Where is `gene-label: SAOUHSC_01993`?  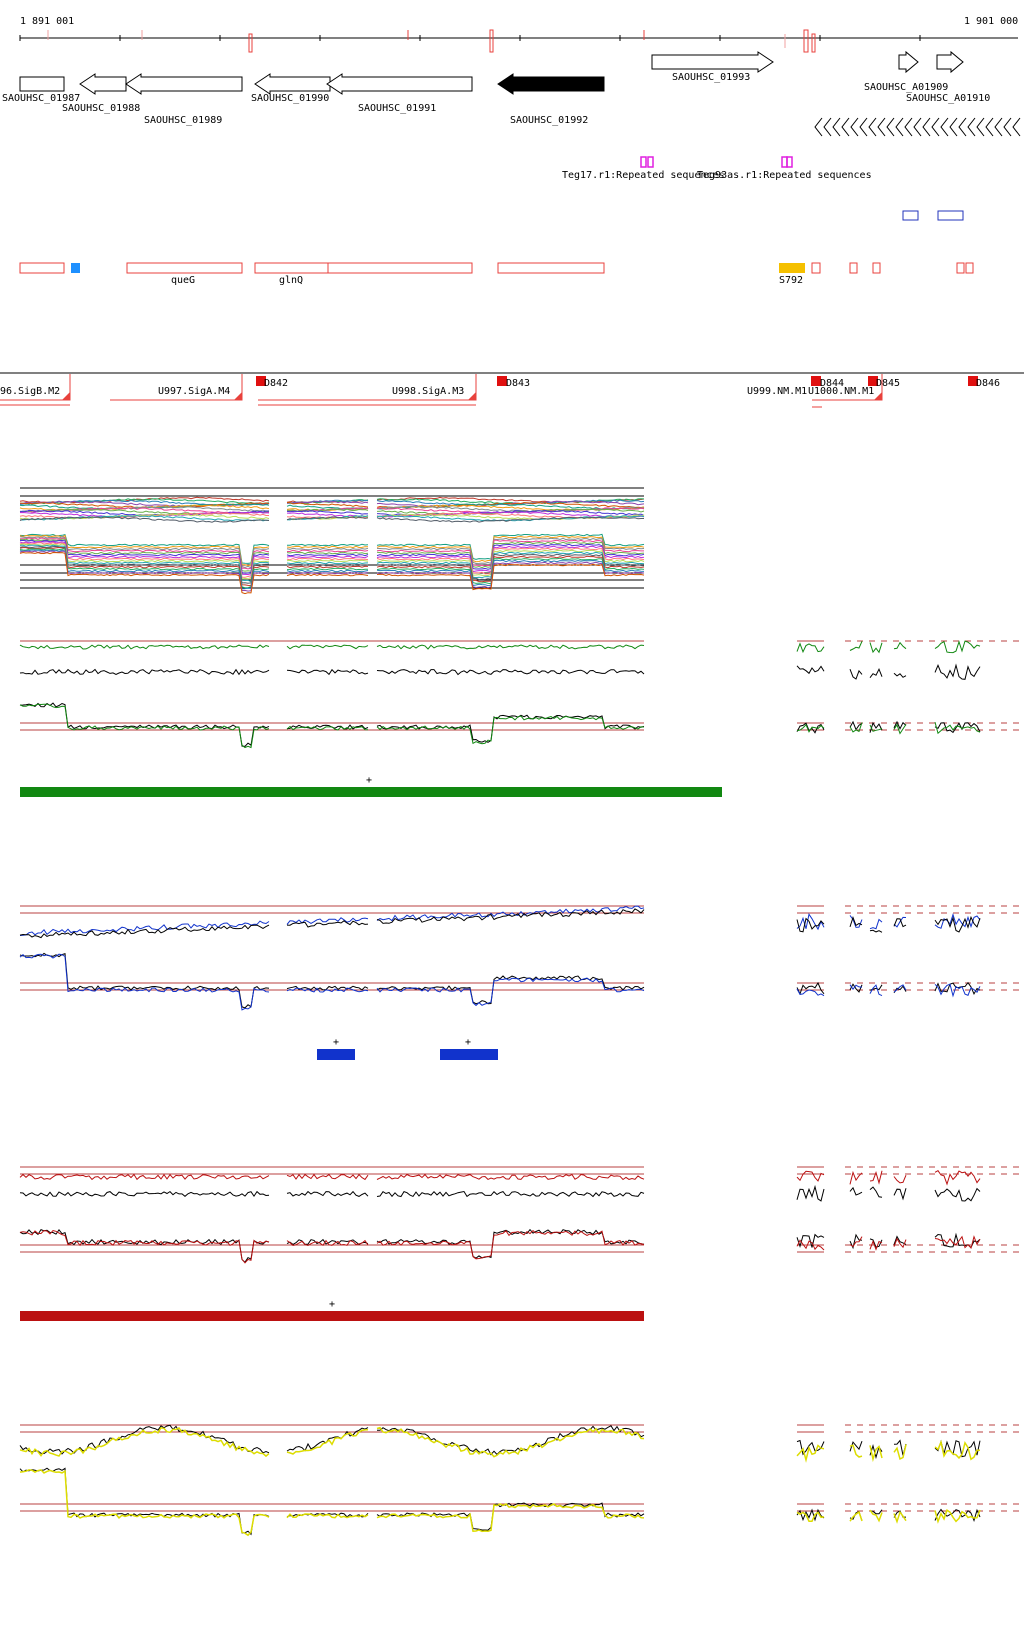 gene-label: SAOUHSC_01993 is located at coordinates (711, 77).